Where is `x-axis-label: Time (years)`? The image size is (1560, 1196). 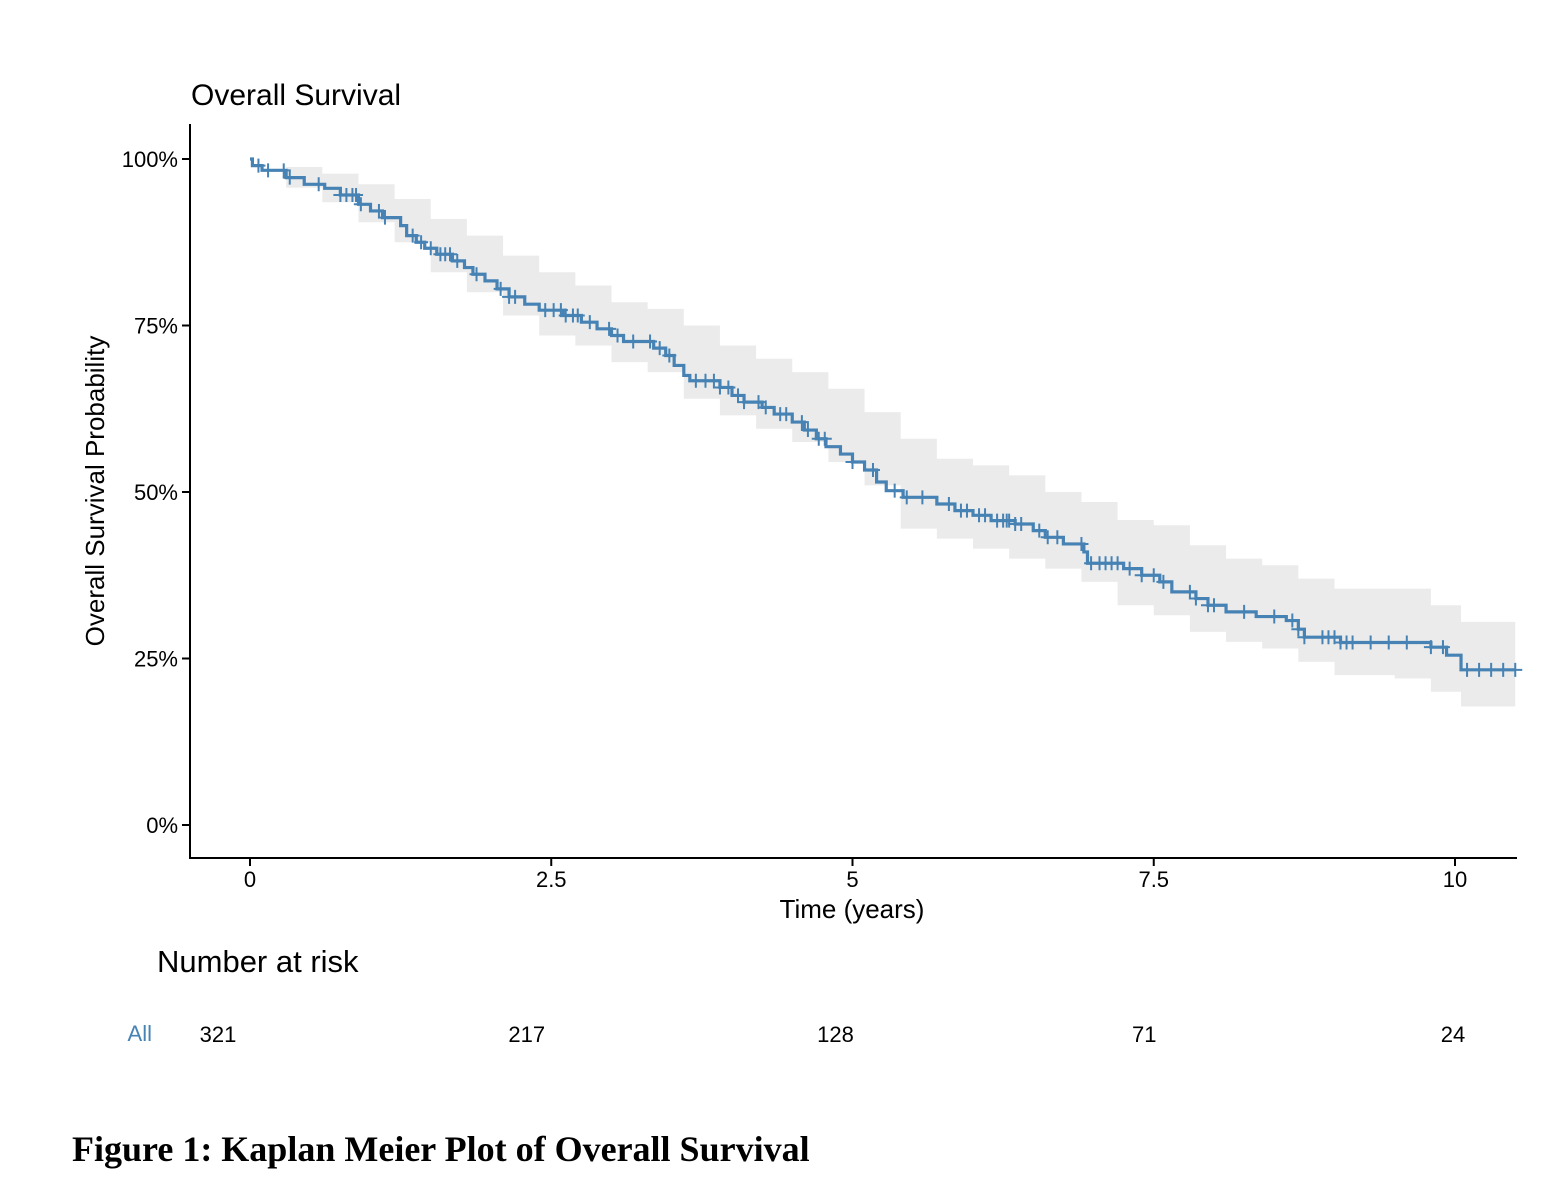
x-axis-label: Time (years) is located at coordinates (852, 909).